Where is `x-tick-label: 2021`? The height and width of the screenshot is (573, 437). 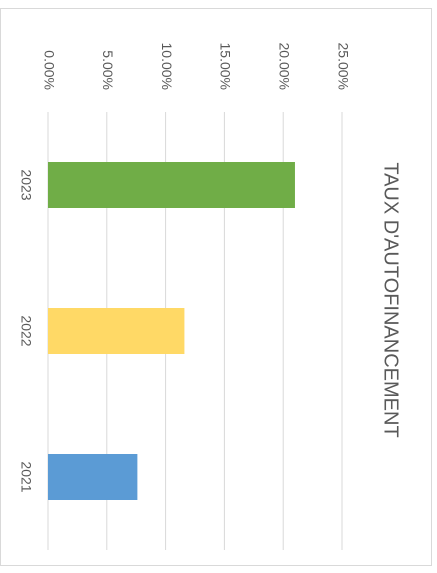
x-tick-label: 2021 is located at coordinates (26, 476).